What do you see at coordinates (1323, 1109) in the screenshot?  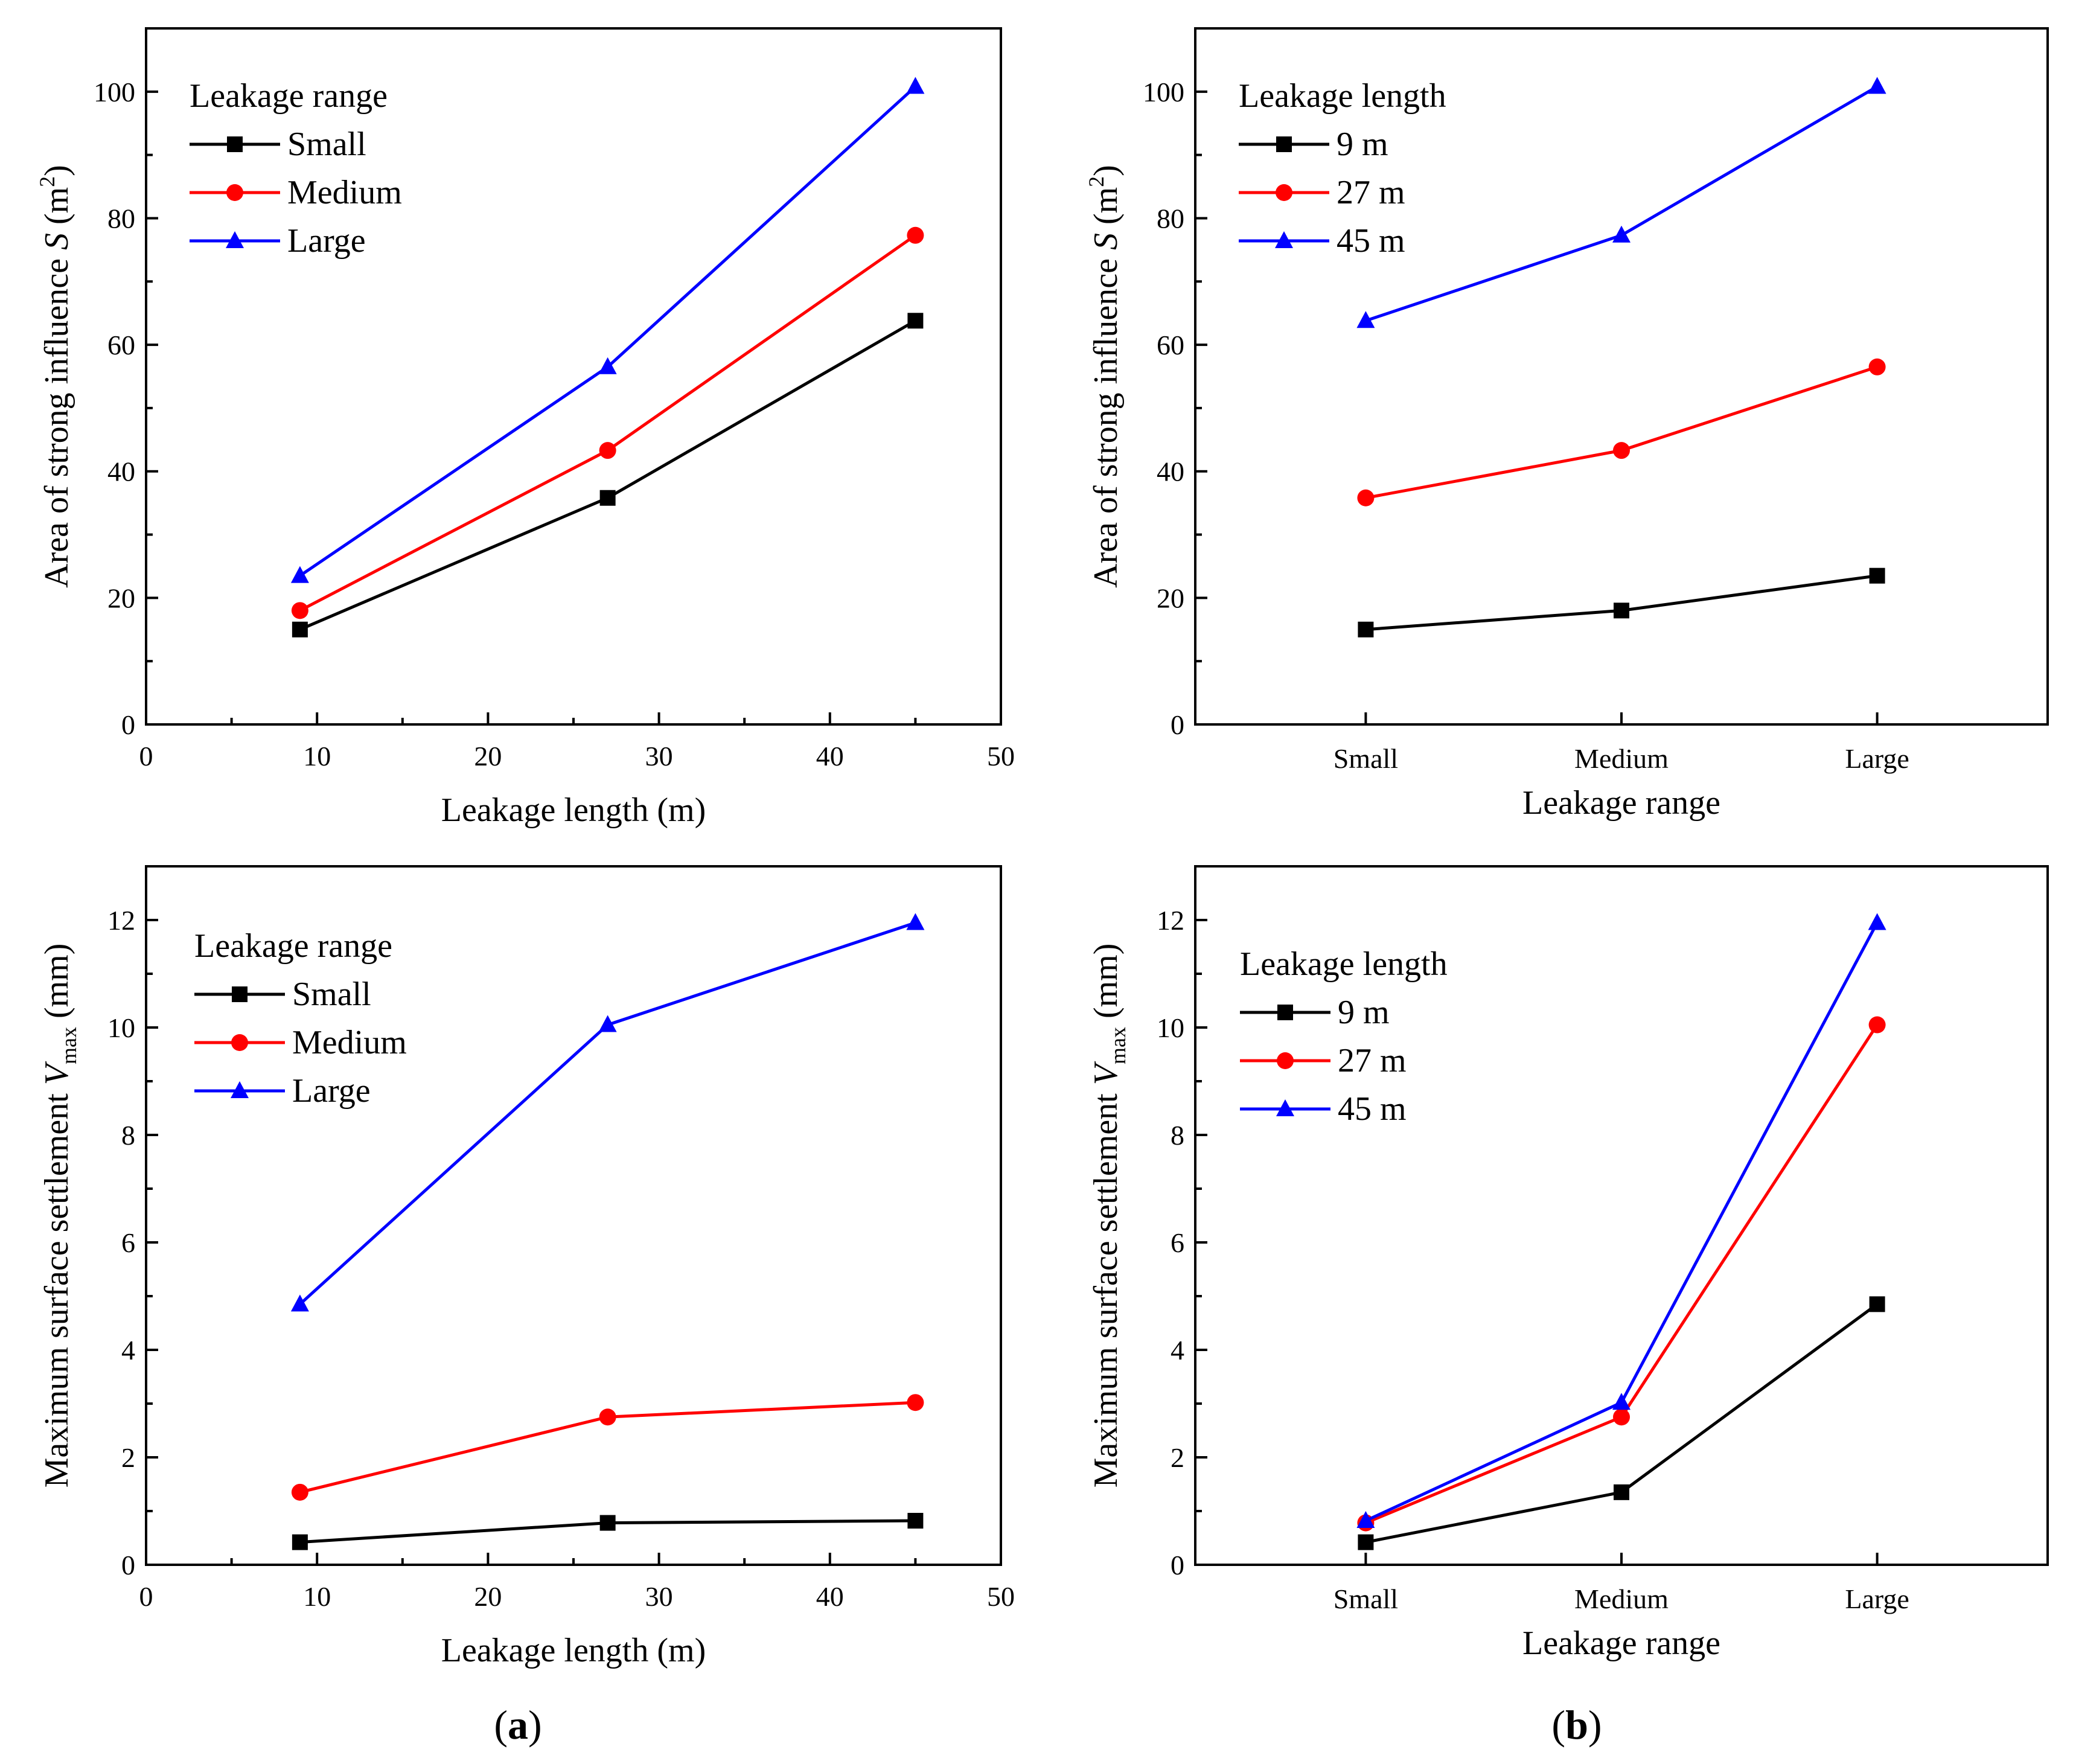 I see `legend-entry: 45 m` at bounding box center [1323, 1109].